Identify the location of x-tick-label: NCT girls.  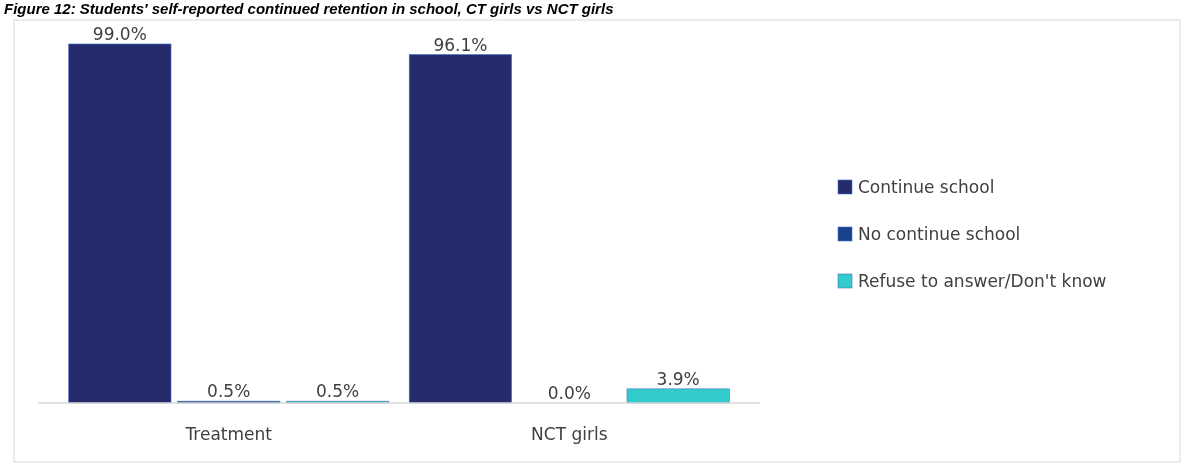
(569, 434).